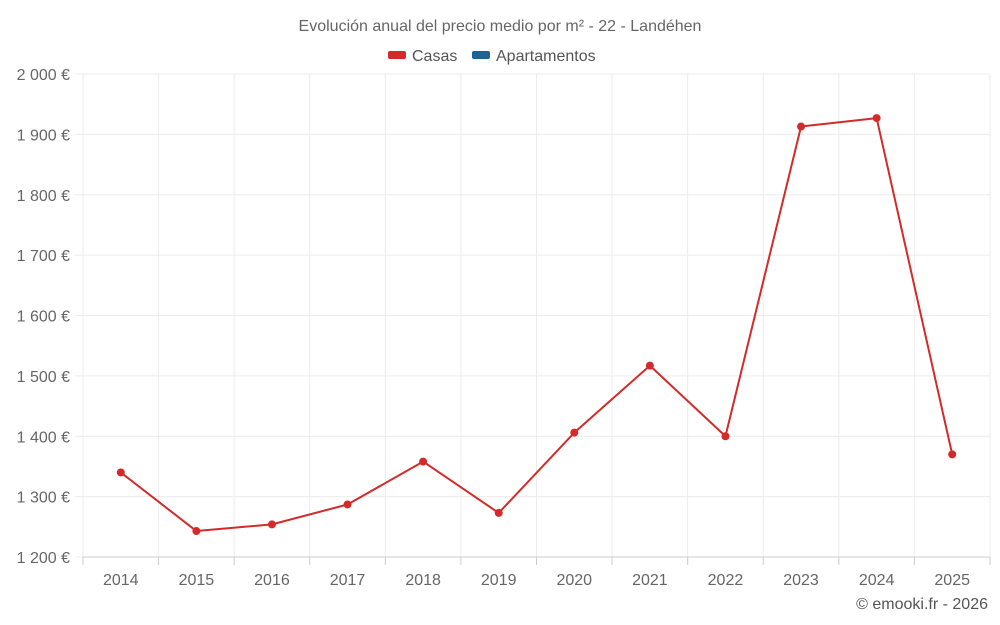 Image resolution: width=1000 pixels, height=625 pixels. What do you see at coordinates (43, 558) in the screenshot?
I see `y-tick-label: 1 200 €` at bounding box center [43, 558].